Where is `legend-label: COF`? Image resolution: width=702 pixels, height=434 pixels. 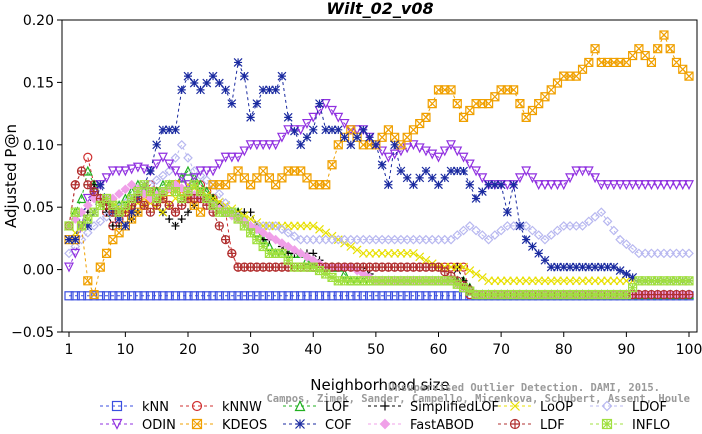 legend-label: COF is located at coordinates (338, 425).